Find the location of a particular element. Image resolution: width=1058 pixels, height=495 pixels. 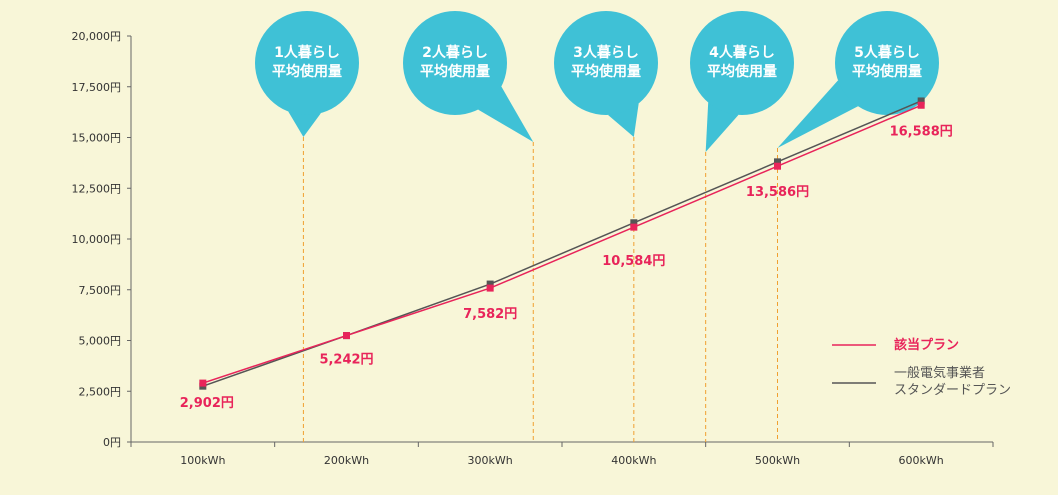

y-tick-label: 20,000円 is located at coordinates (97, 36).